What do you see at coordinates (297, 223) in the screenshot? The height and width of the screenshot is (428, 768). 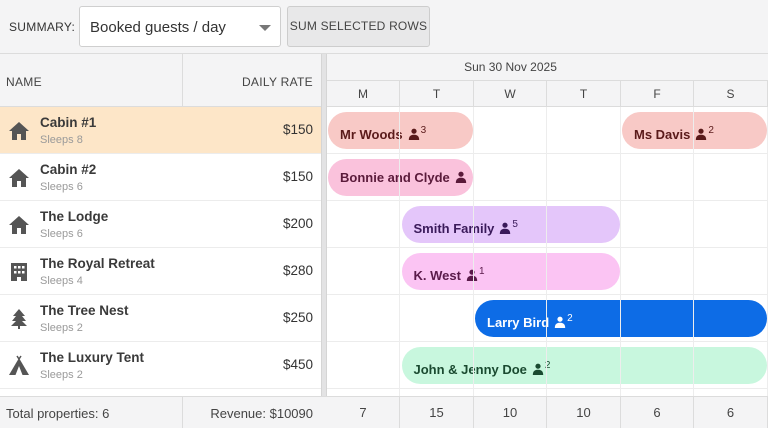 I see `resource-daily-rate: $200` at bounding box center [297, 223].